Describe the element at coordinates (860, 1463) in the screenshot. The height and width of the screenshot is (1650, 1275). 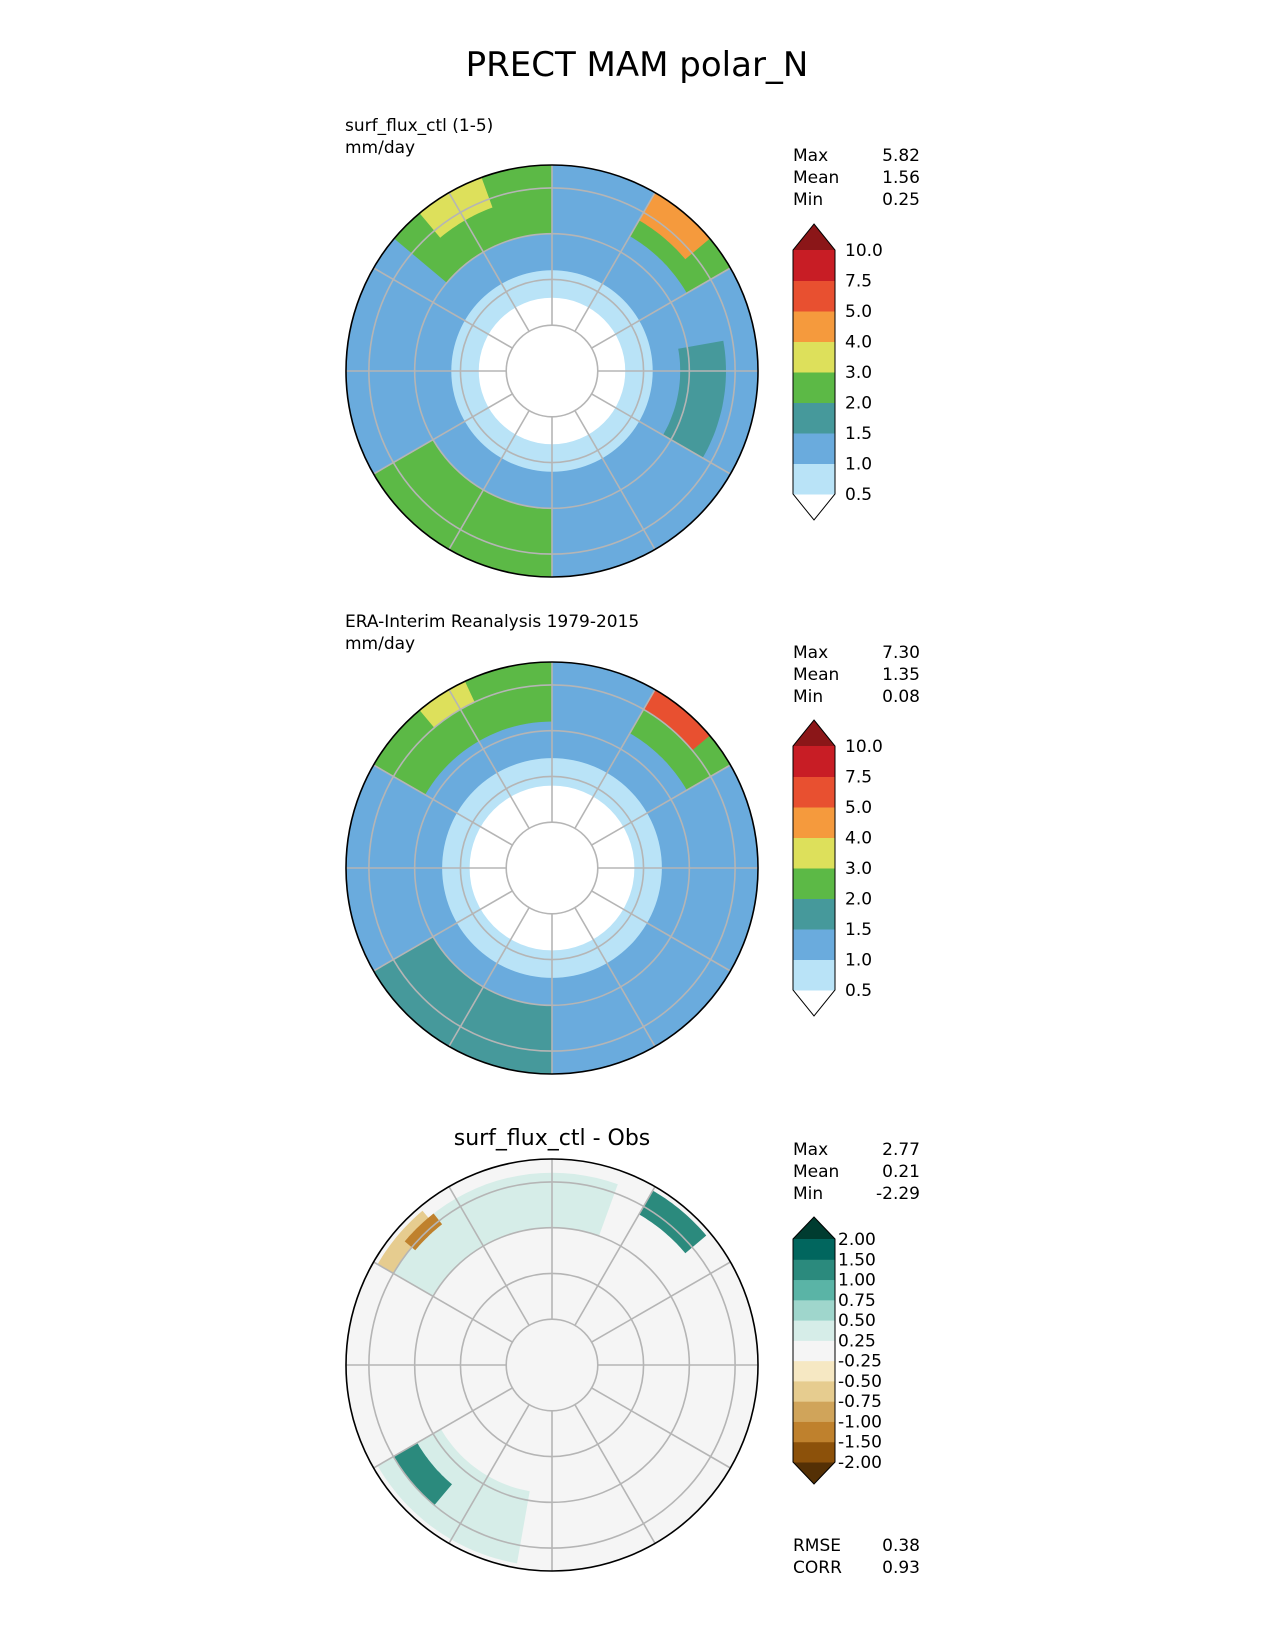
I see `colorbar-tick-label: -2.00` at that location.